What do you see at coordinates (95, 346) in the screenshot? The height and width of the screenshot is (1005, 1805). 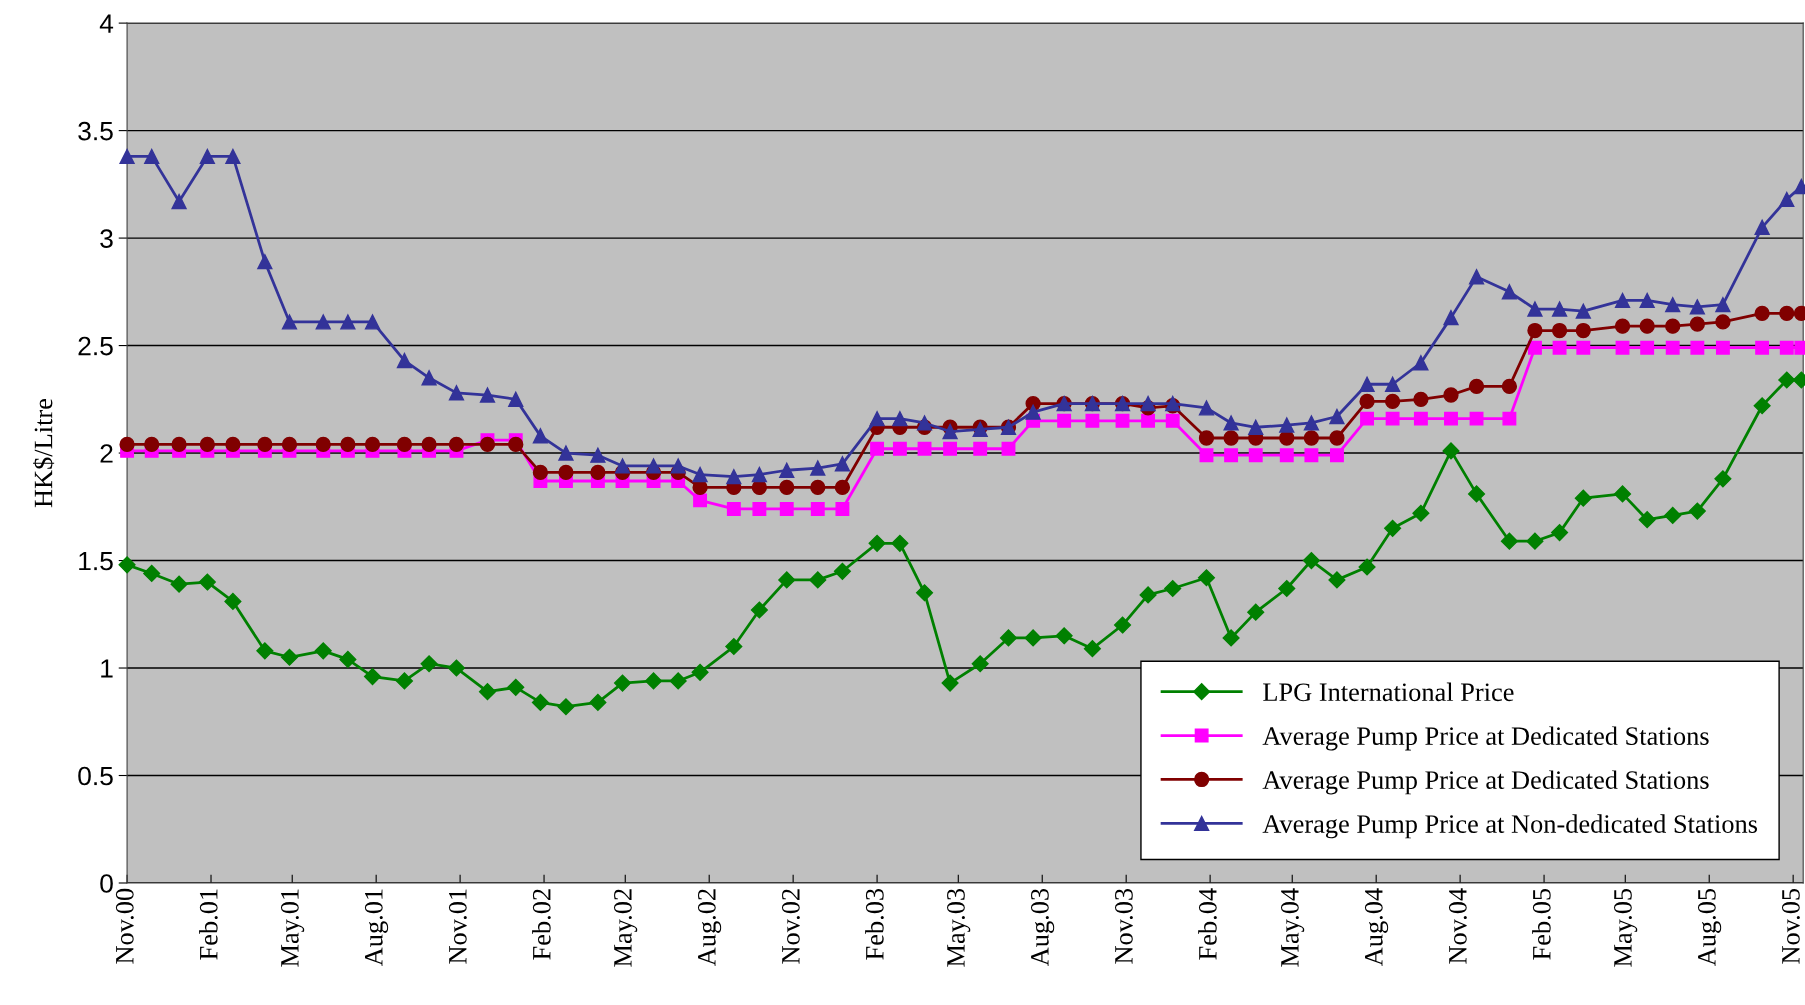 I see `y-tick-label: 2.5` at bounding box center [95, 346].